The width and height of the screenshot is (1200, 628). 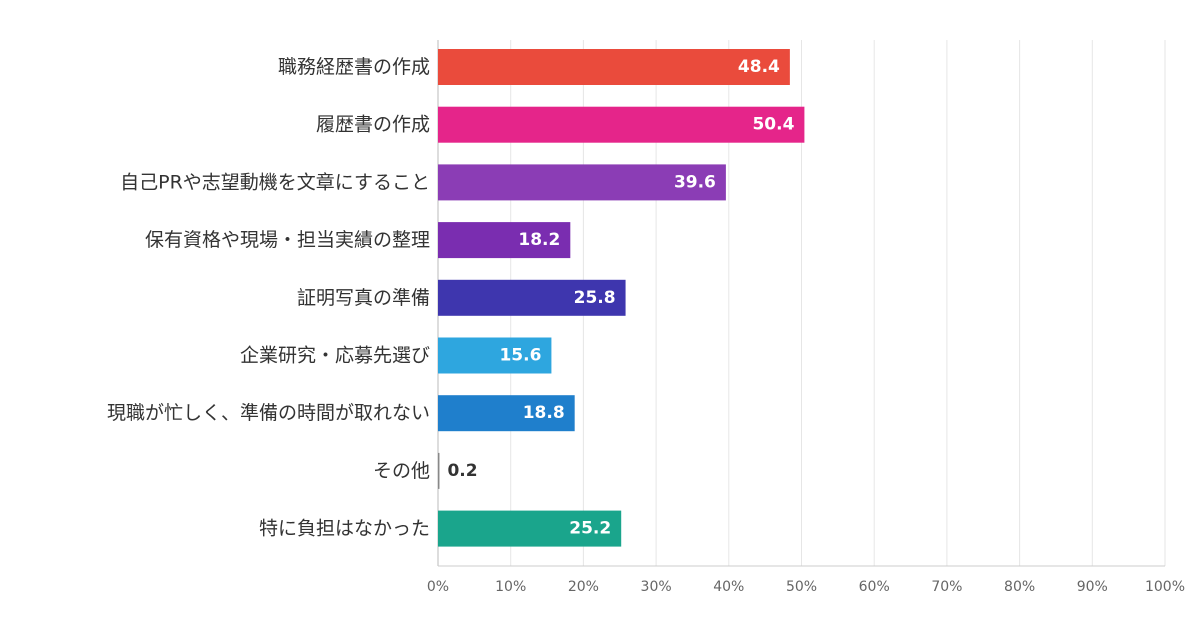 What do you see at coordinates (583, 587) in the screenshot?
I see `x-tick-label-20: 20%` at bounding box center [583, 587].